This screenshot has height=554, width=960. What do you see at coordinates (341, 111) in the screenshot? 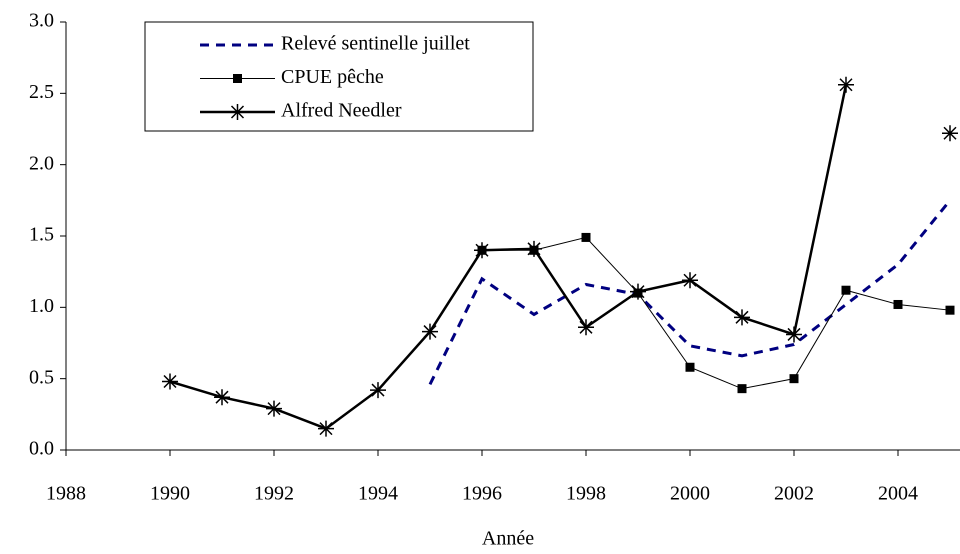
I see `legend-label: Alfred Needler` at bounding box center [341, 111].